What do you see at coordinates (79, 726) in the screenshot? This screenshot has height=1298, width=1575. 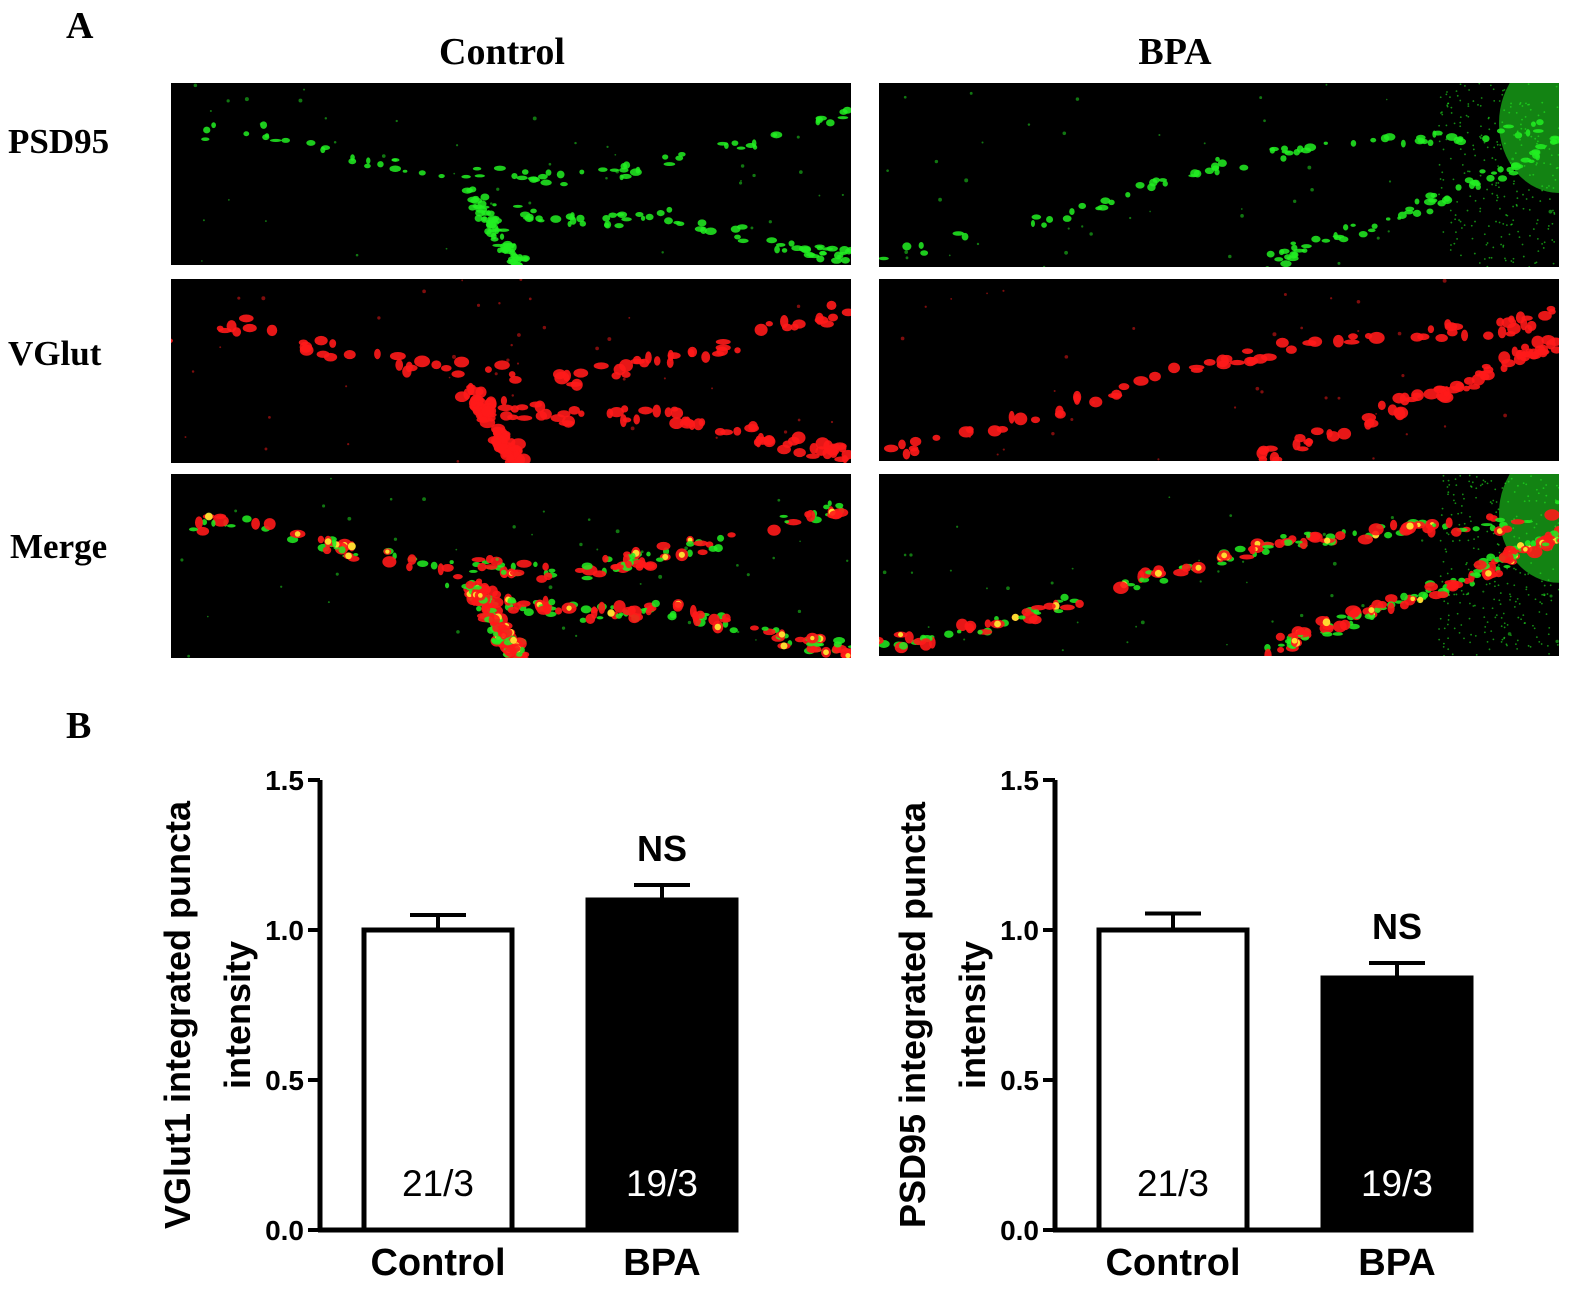 I see `panel-b-label: B` at bounding box center [79, 726].